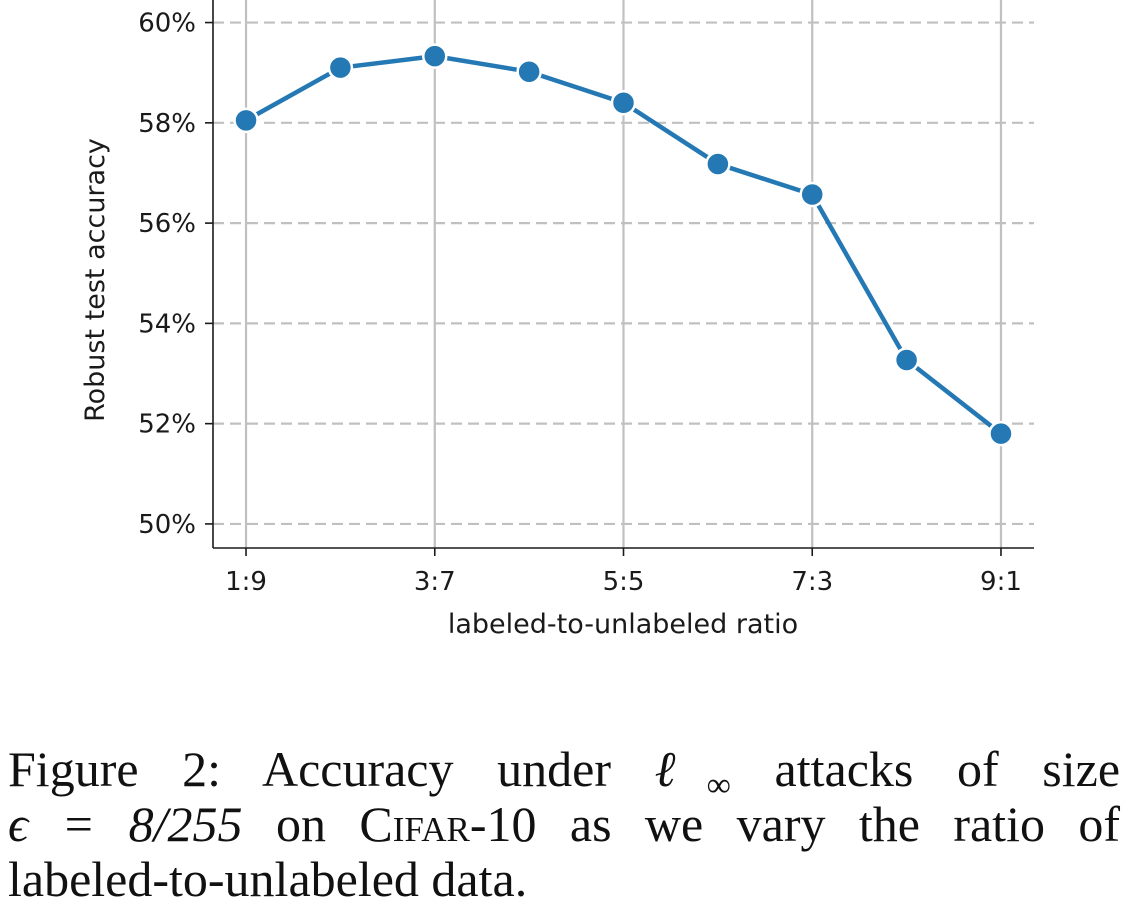  What do you see at coordinates (268, 879) in the screenshot?
I see `caption-text-e: labeled-to-unlabeled data.` at bounding box center [268, 879].